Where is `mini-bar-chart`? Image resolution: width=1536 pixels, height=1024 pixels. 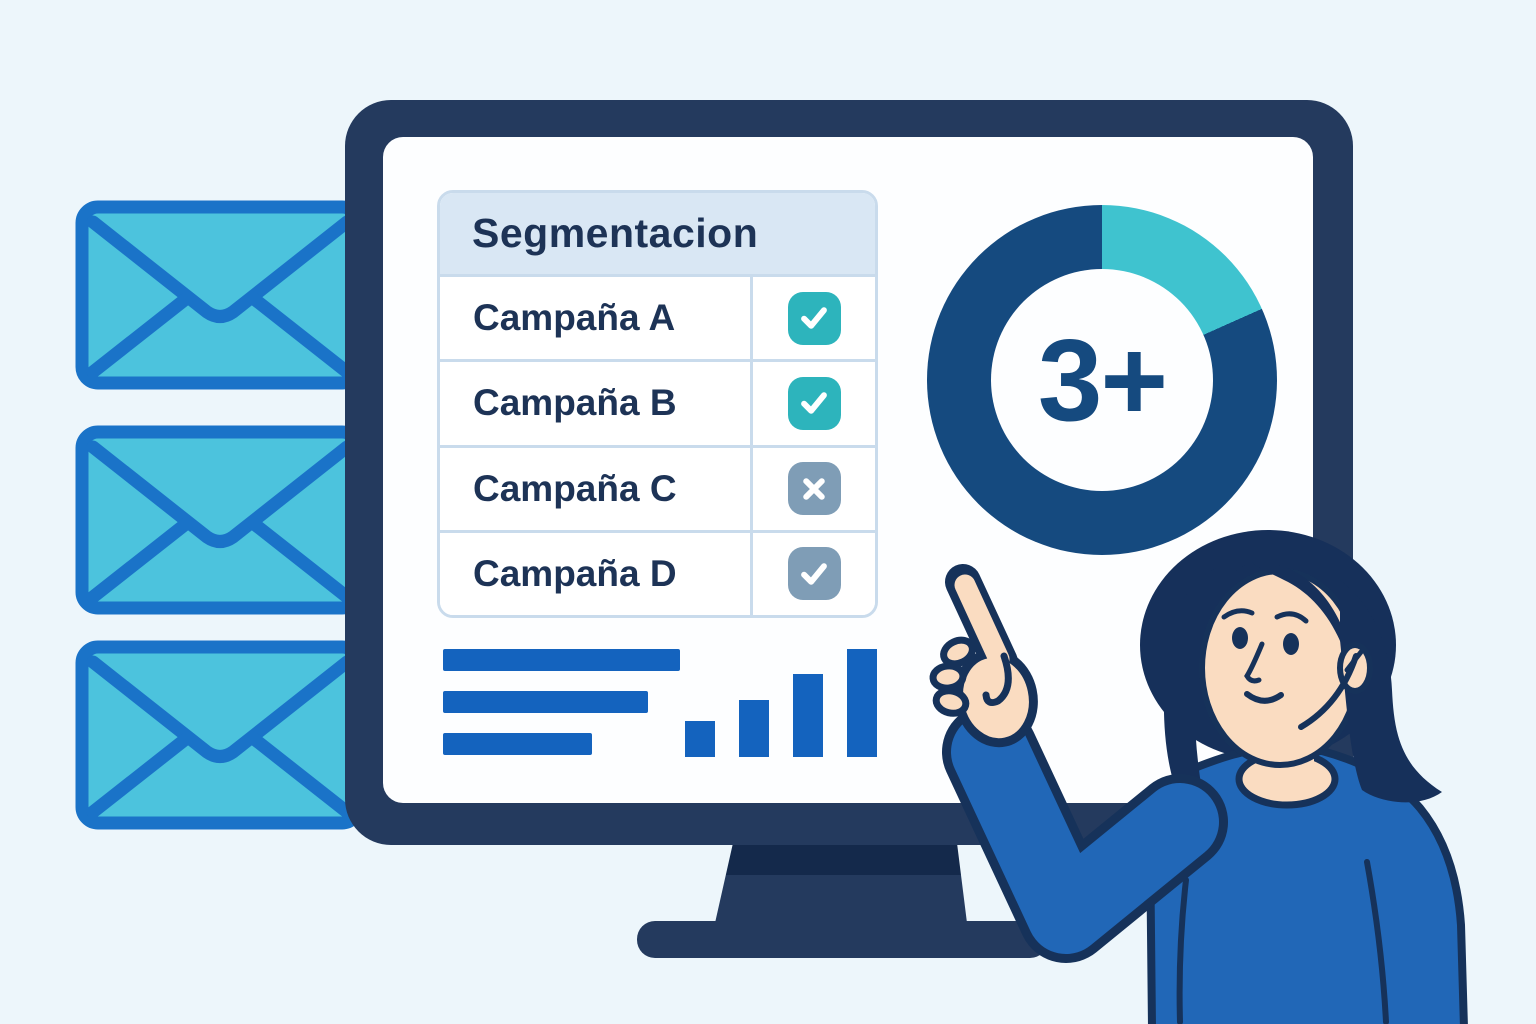
mini-bar-chart is located at coordinates (781, 703).